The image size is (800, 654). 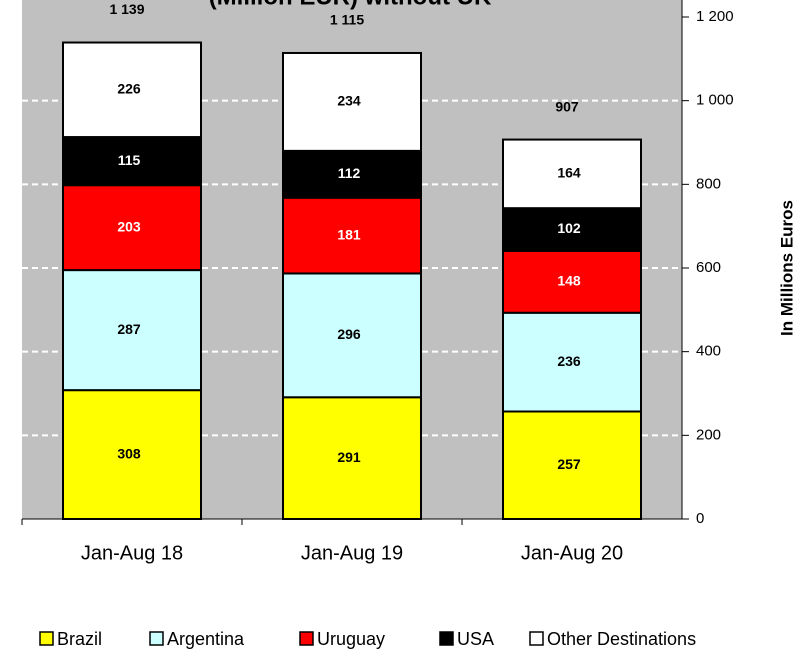 What do you see at coordinates (715, 100) in the screenshot?
I see `y-tick-label: 1 000` at bounding box center [715, 100].